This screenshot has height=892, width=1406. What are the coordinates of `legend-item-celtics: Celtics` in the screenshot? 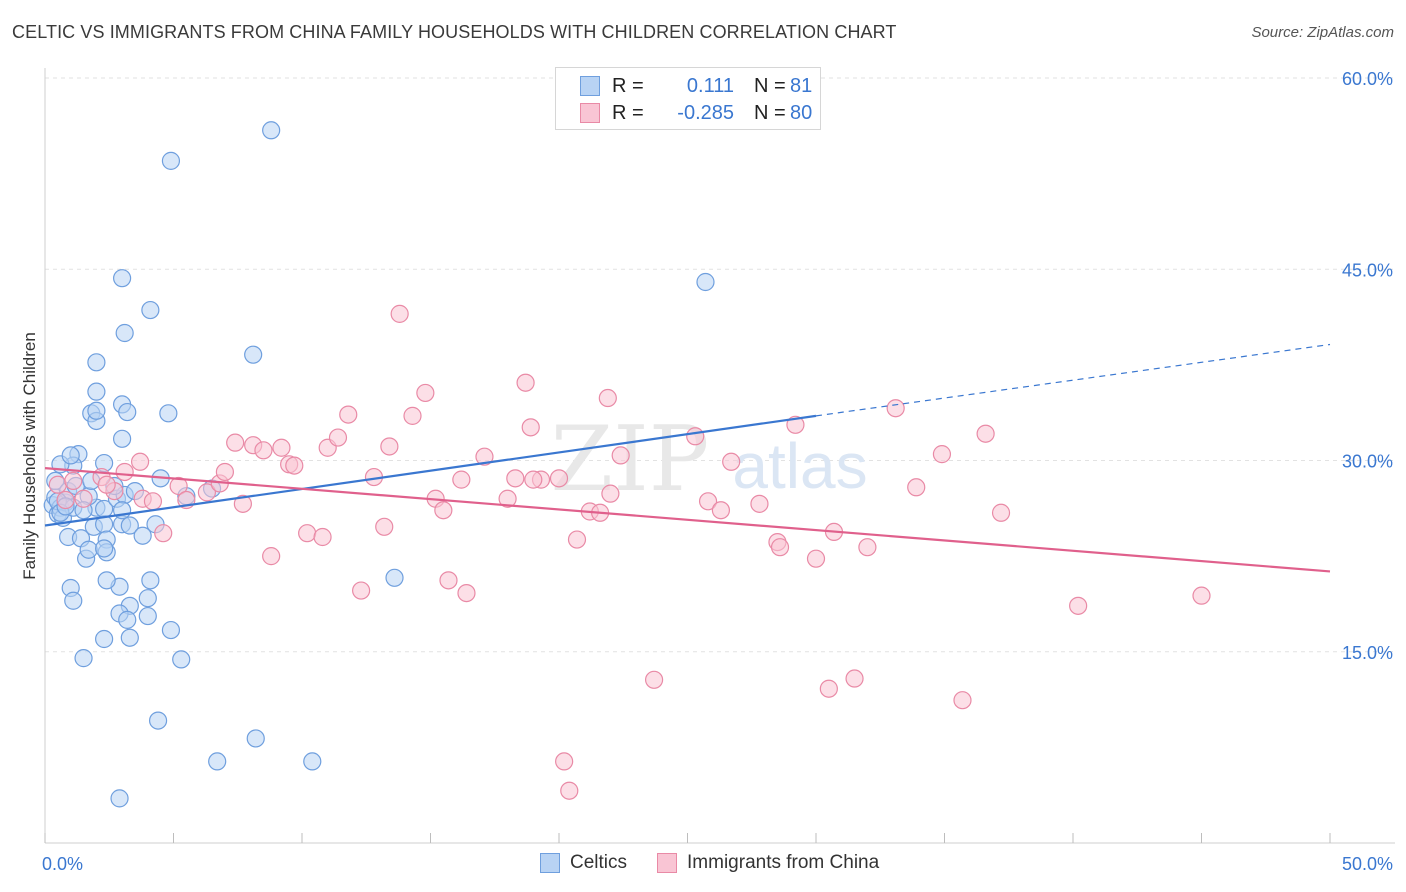 It's located at (583, 863).